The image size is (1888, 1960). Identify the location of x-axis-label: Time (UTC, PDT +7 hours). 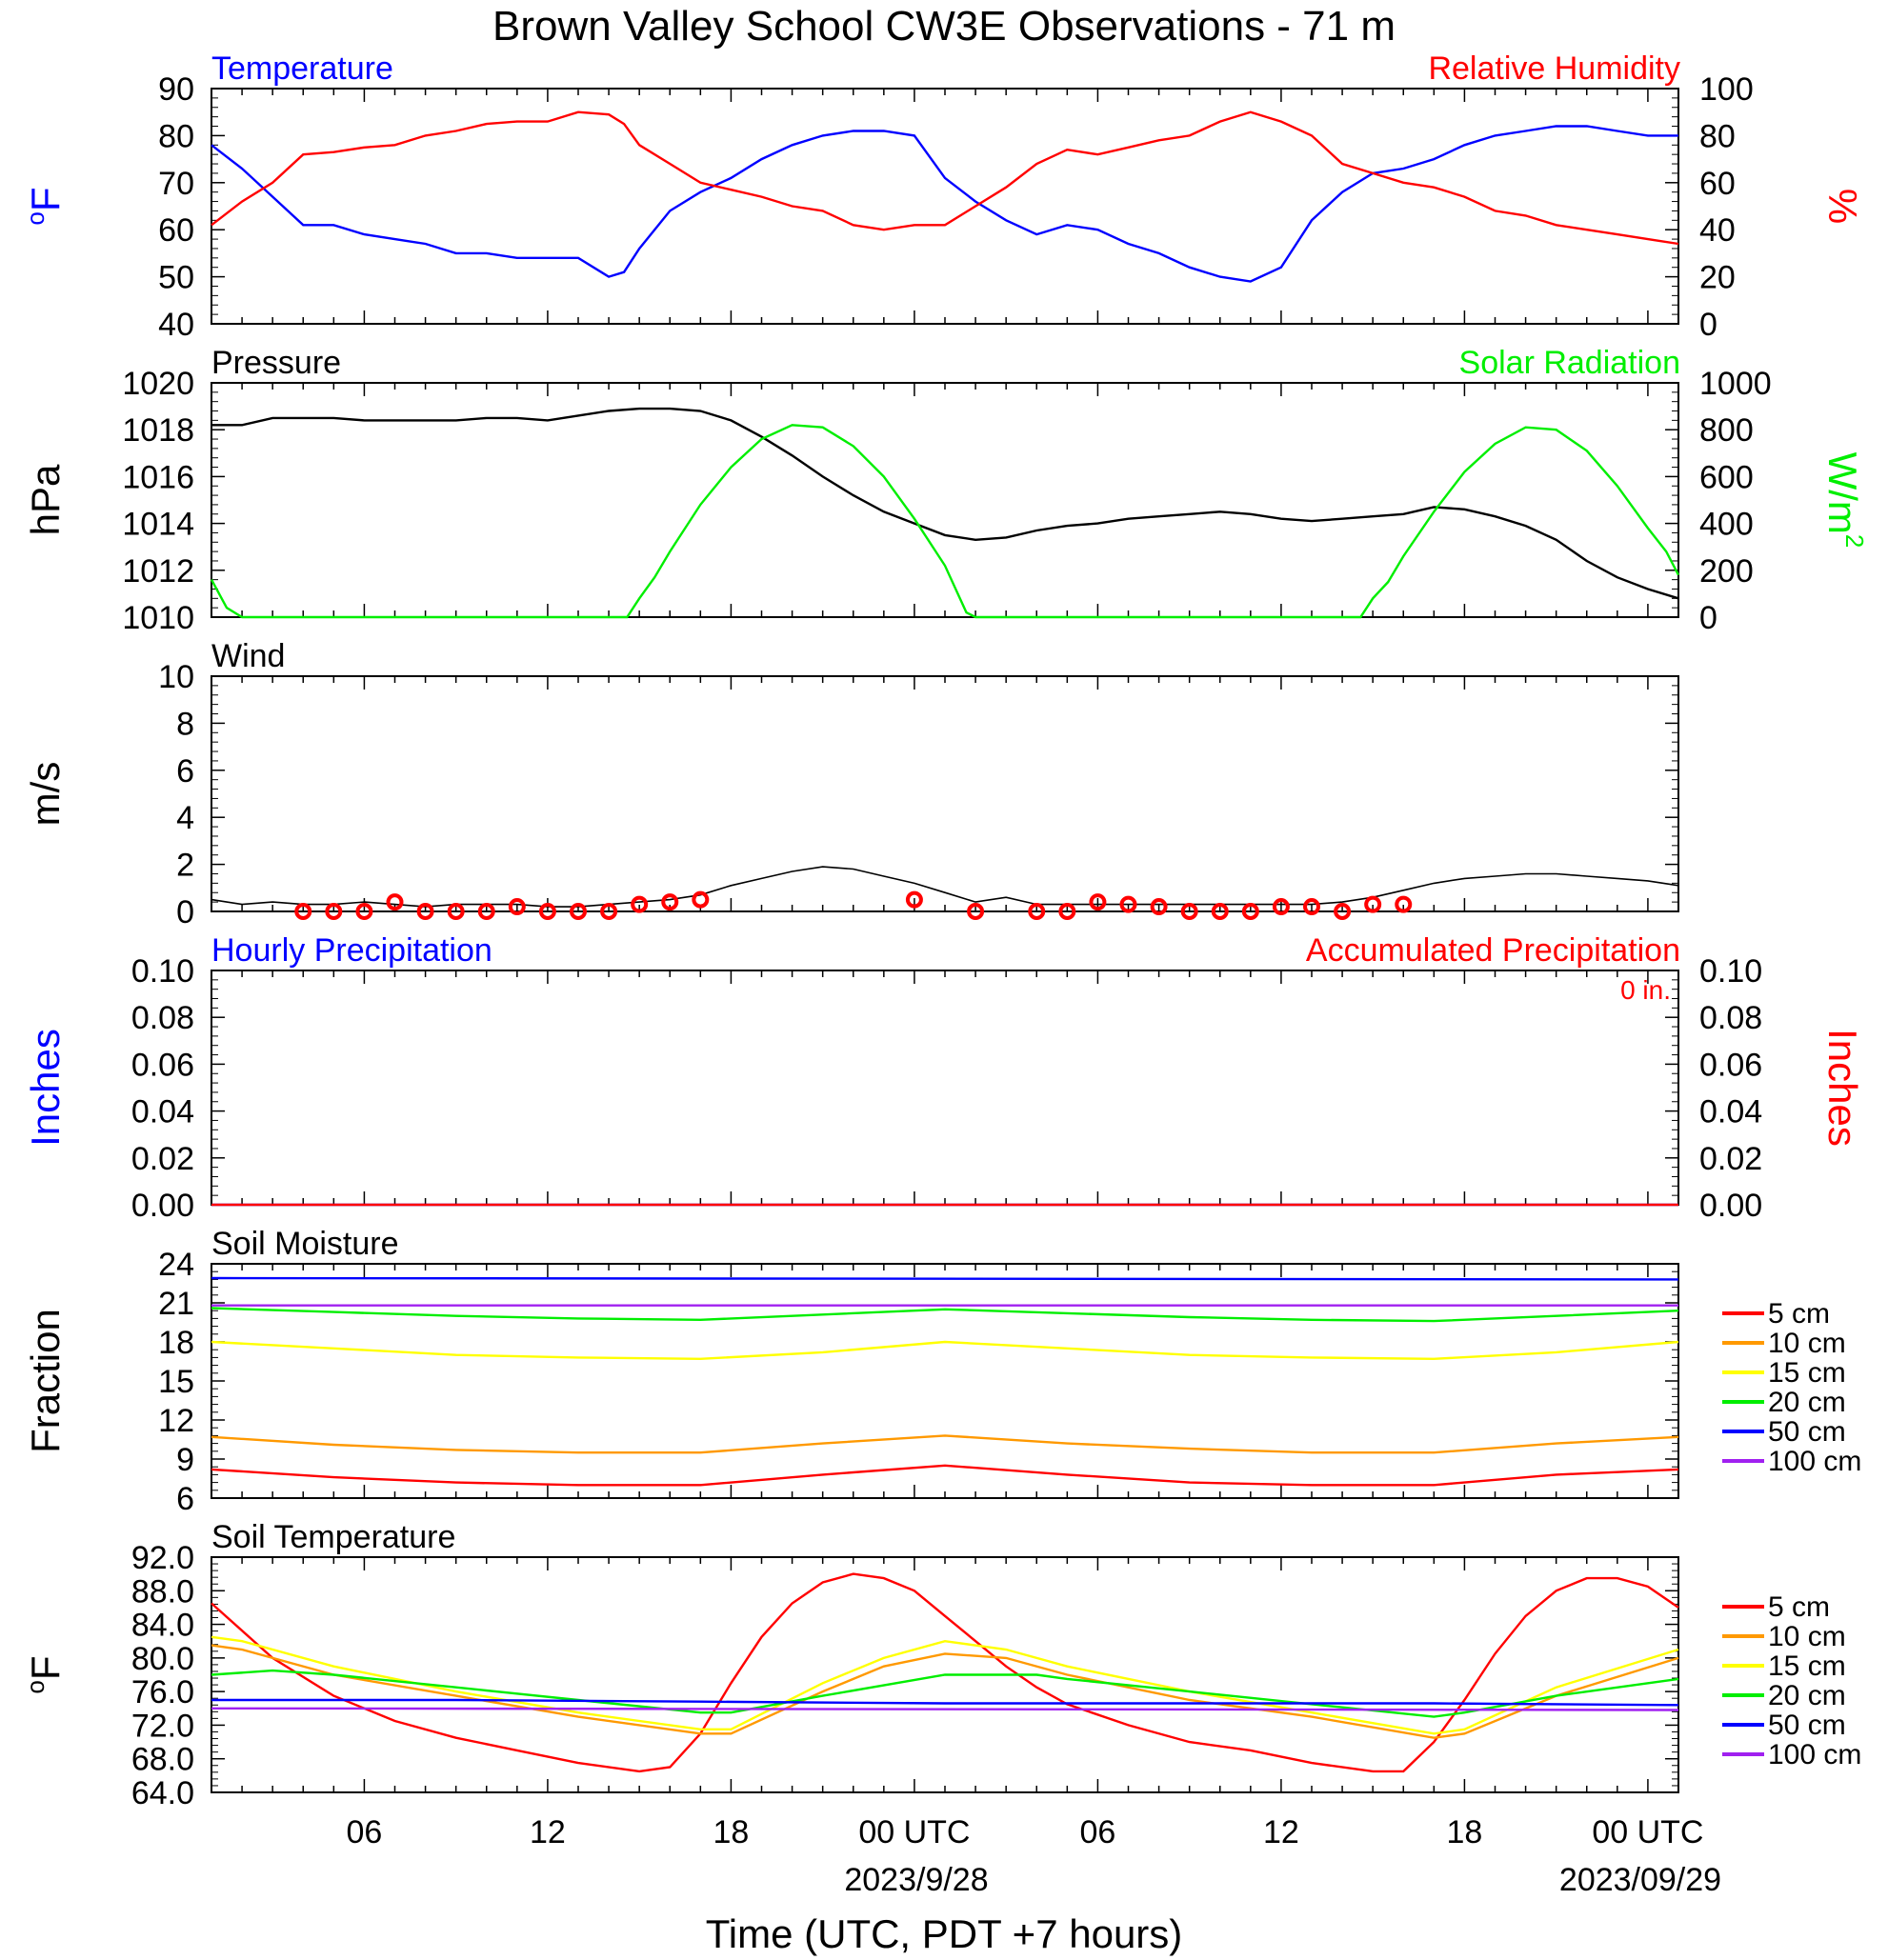
(944, 1933).